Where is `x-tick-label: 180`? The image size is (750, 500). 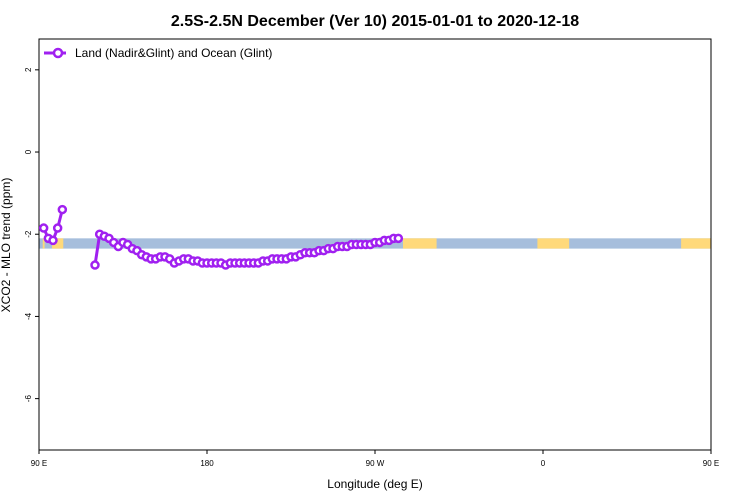
x-tick-label: 180 is located at coordinates (207, 463).